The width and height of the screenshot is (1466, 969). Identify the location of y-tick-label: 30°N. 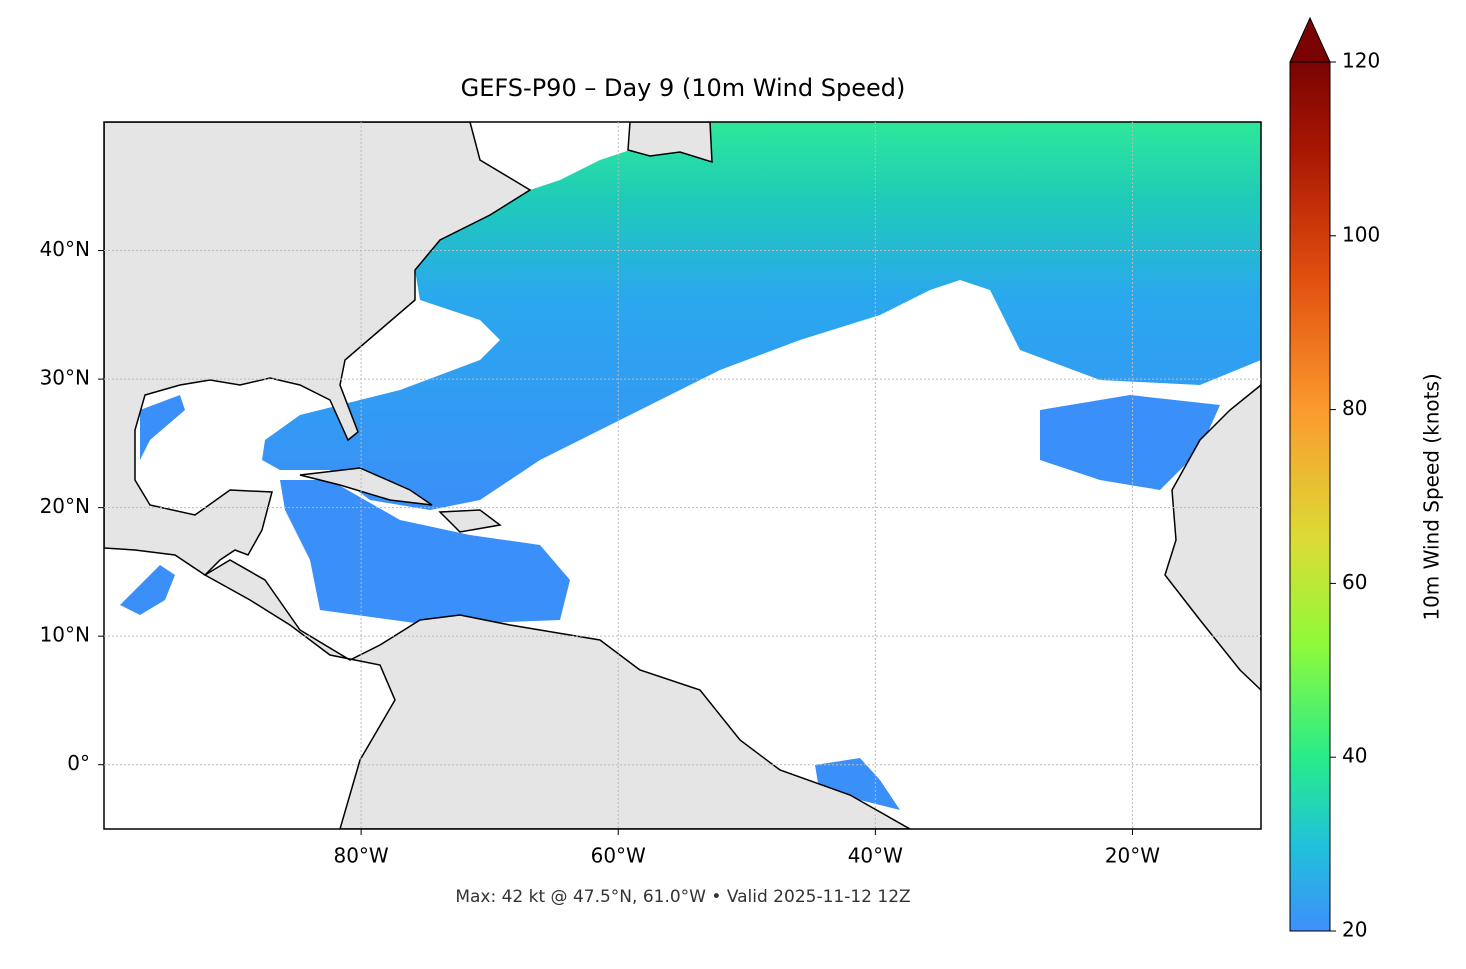
(65, 378).